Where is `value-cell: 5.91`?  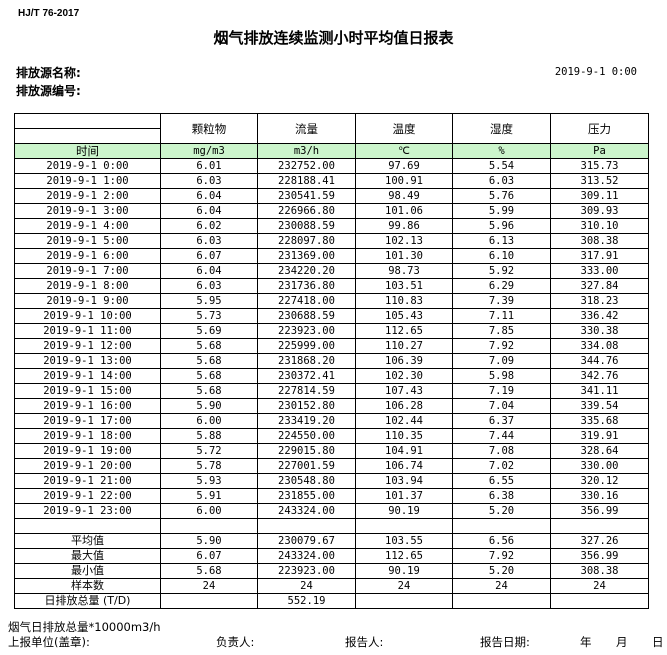
value-cell: 5.91 is located at coordinates (209, 496).